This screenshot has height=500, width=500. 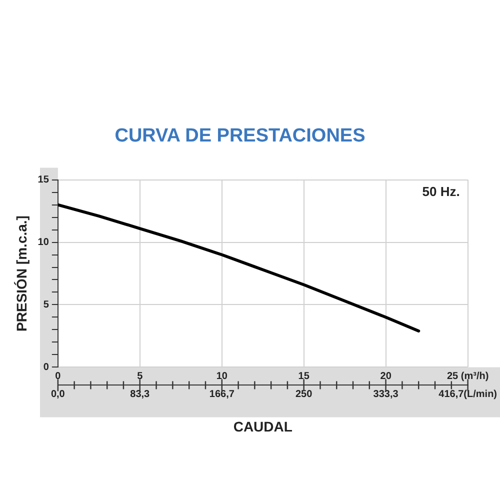 What do you see at coordinates (21, 274) in the screenshot?
I see `y-axis-title: PRESIÓN [m.c.a.]` at bounding box center [21, 274].